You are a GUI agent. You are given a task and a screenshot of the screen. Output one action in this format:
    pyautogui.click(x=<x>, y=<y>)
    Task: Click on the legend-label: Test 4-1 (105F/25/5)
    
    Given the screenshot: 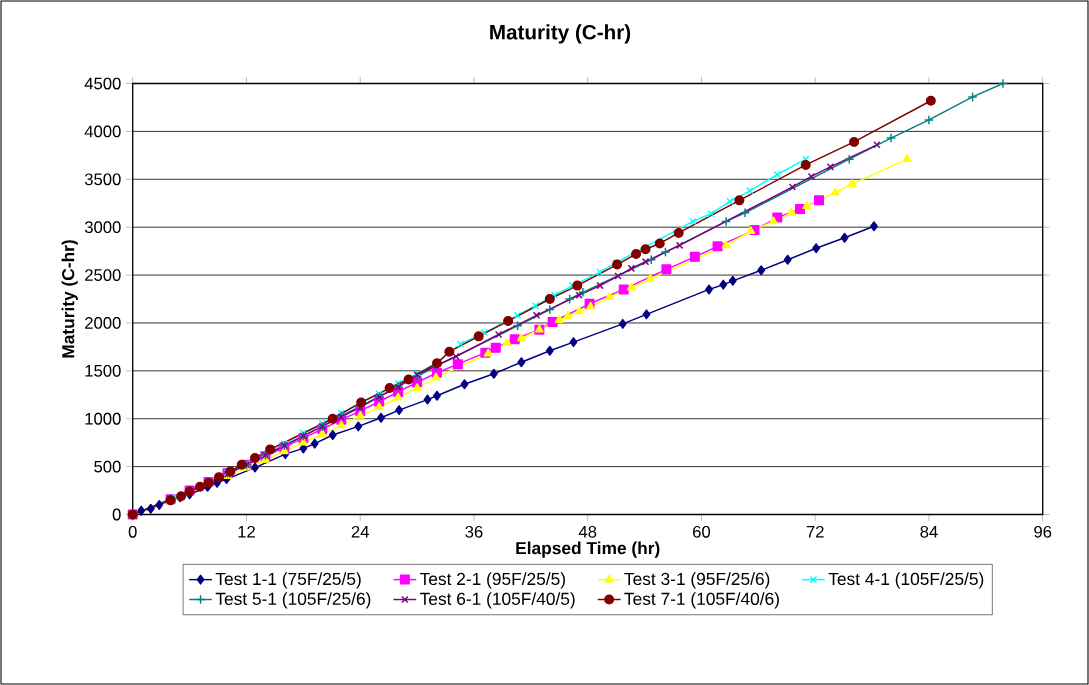 What is the action you would take?
    pyautogui.click(x=906, y=580)
    